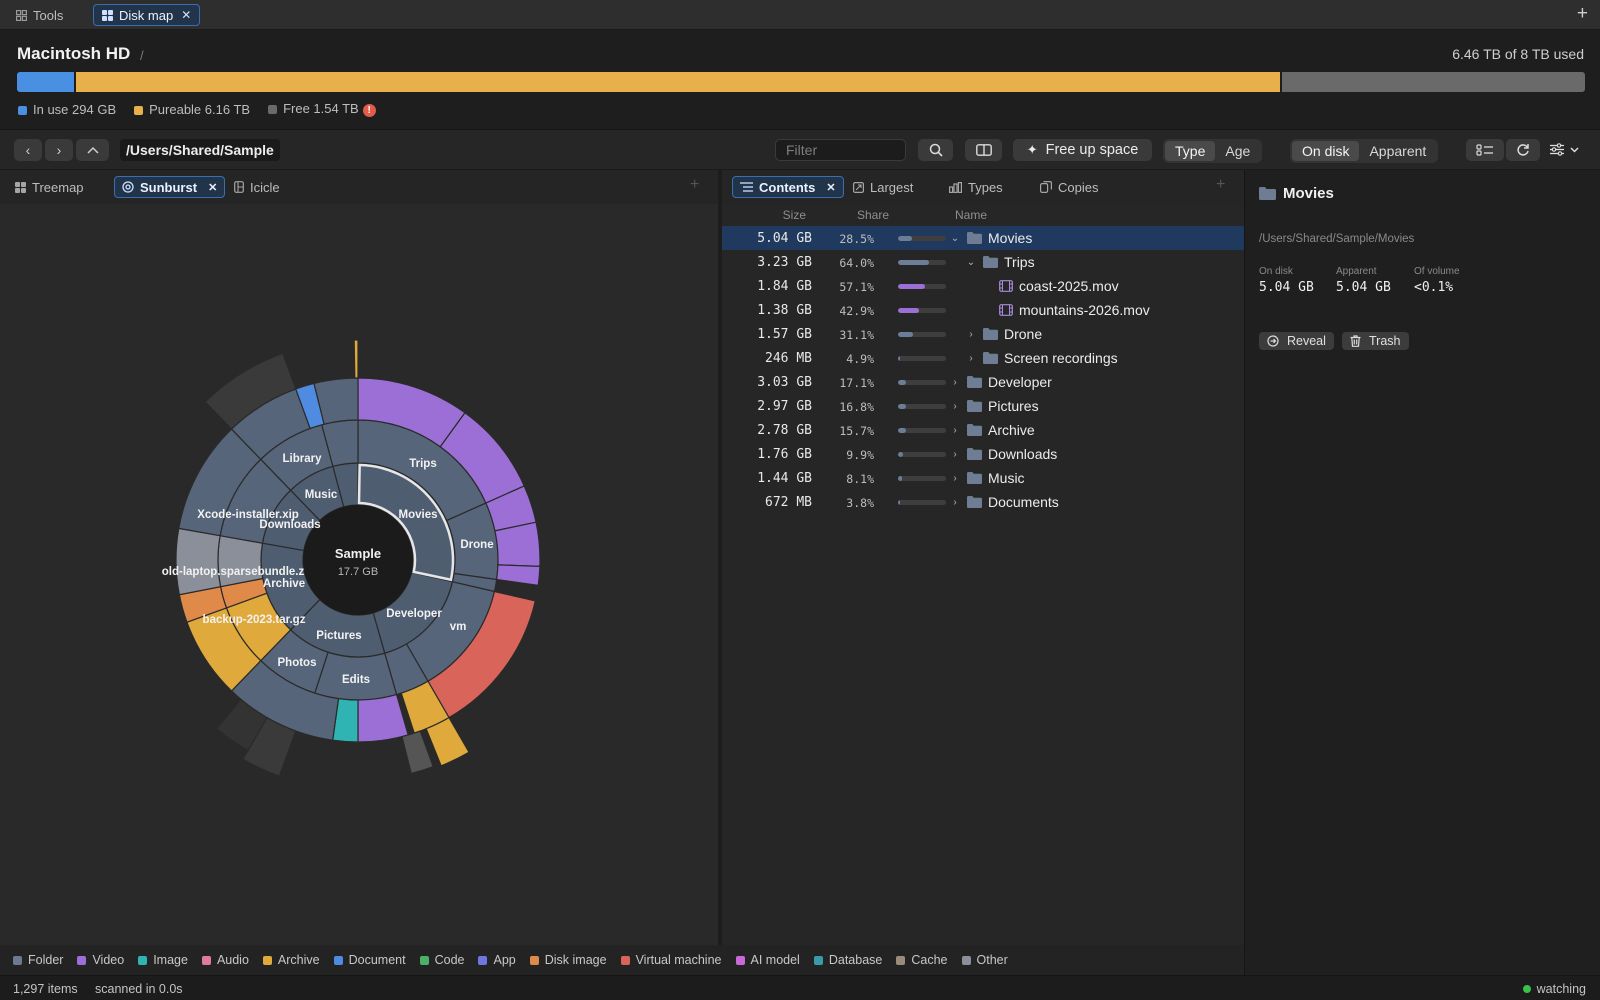  I want to click on tab-types: Types, so click(976, 187).